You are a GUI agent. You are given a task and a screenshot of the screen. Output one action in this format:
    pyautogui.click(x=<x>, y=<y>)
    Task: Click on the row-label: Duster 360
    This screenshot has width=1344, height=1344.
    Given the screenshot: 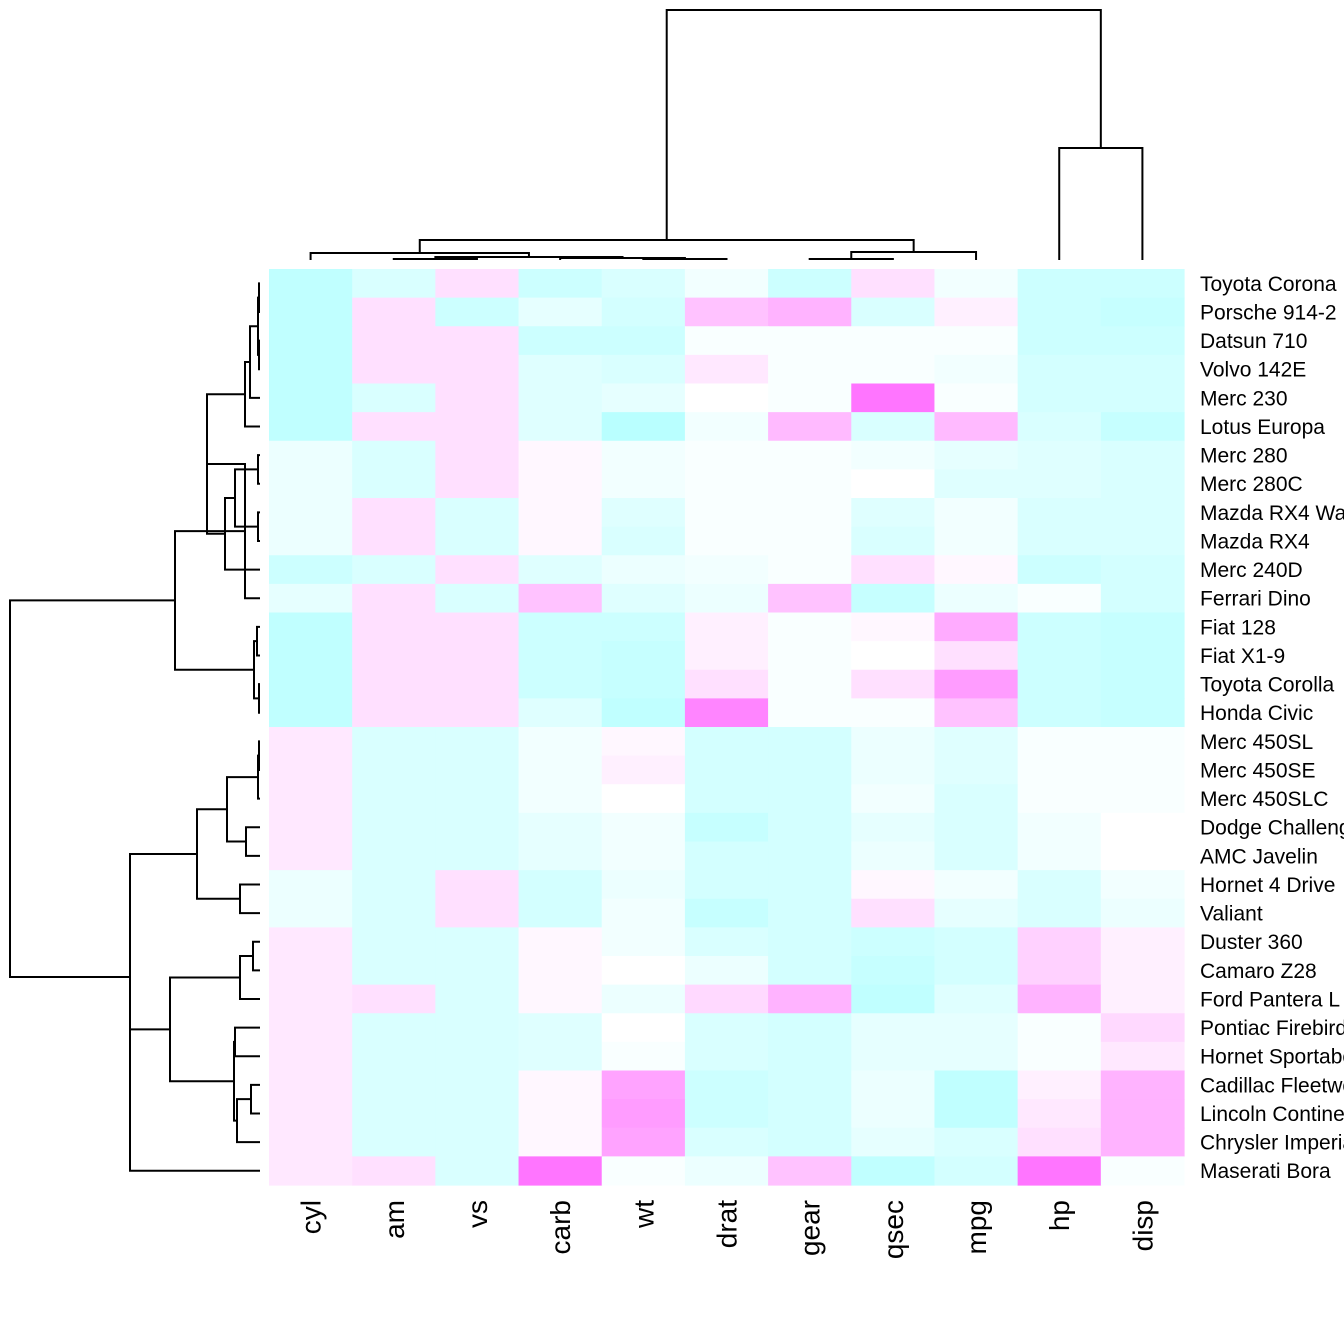 What is the action you would take?
    pyautogui.click(x=1251, y=942)
    